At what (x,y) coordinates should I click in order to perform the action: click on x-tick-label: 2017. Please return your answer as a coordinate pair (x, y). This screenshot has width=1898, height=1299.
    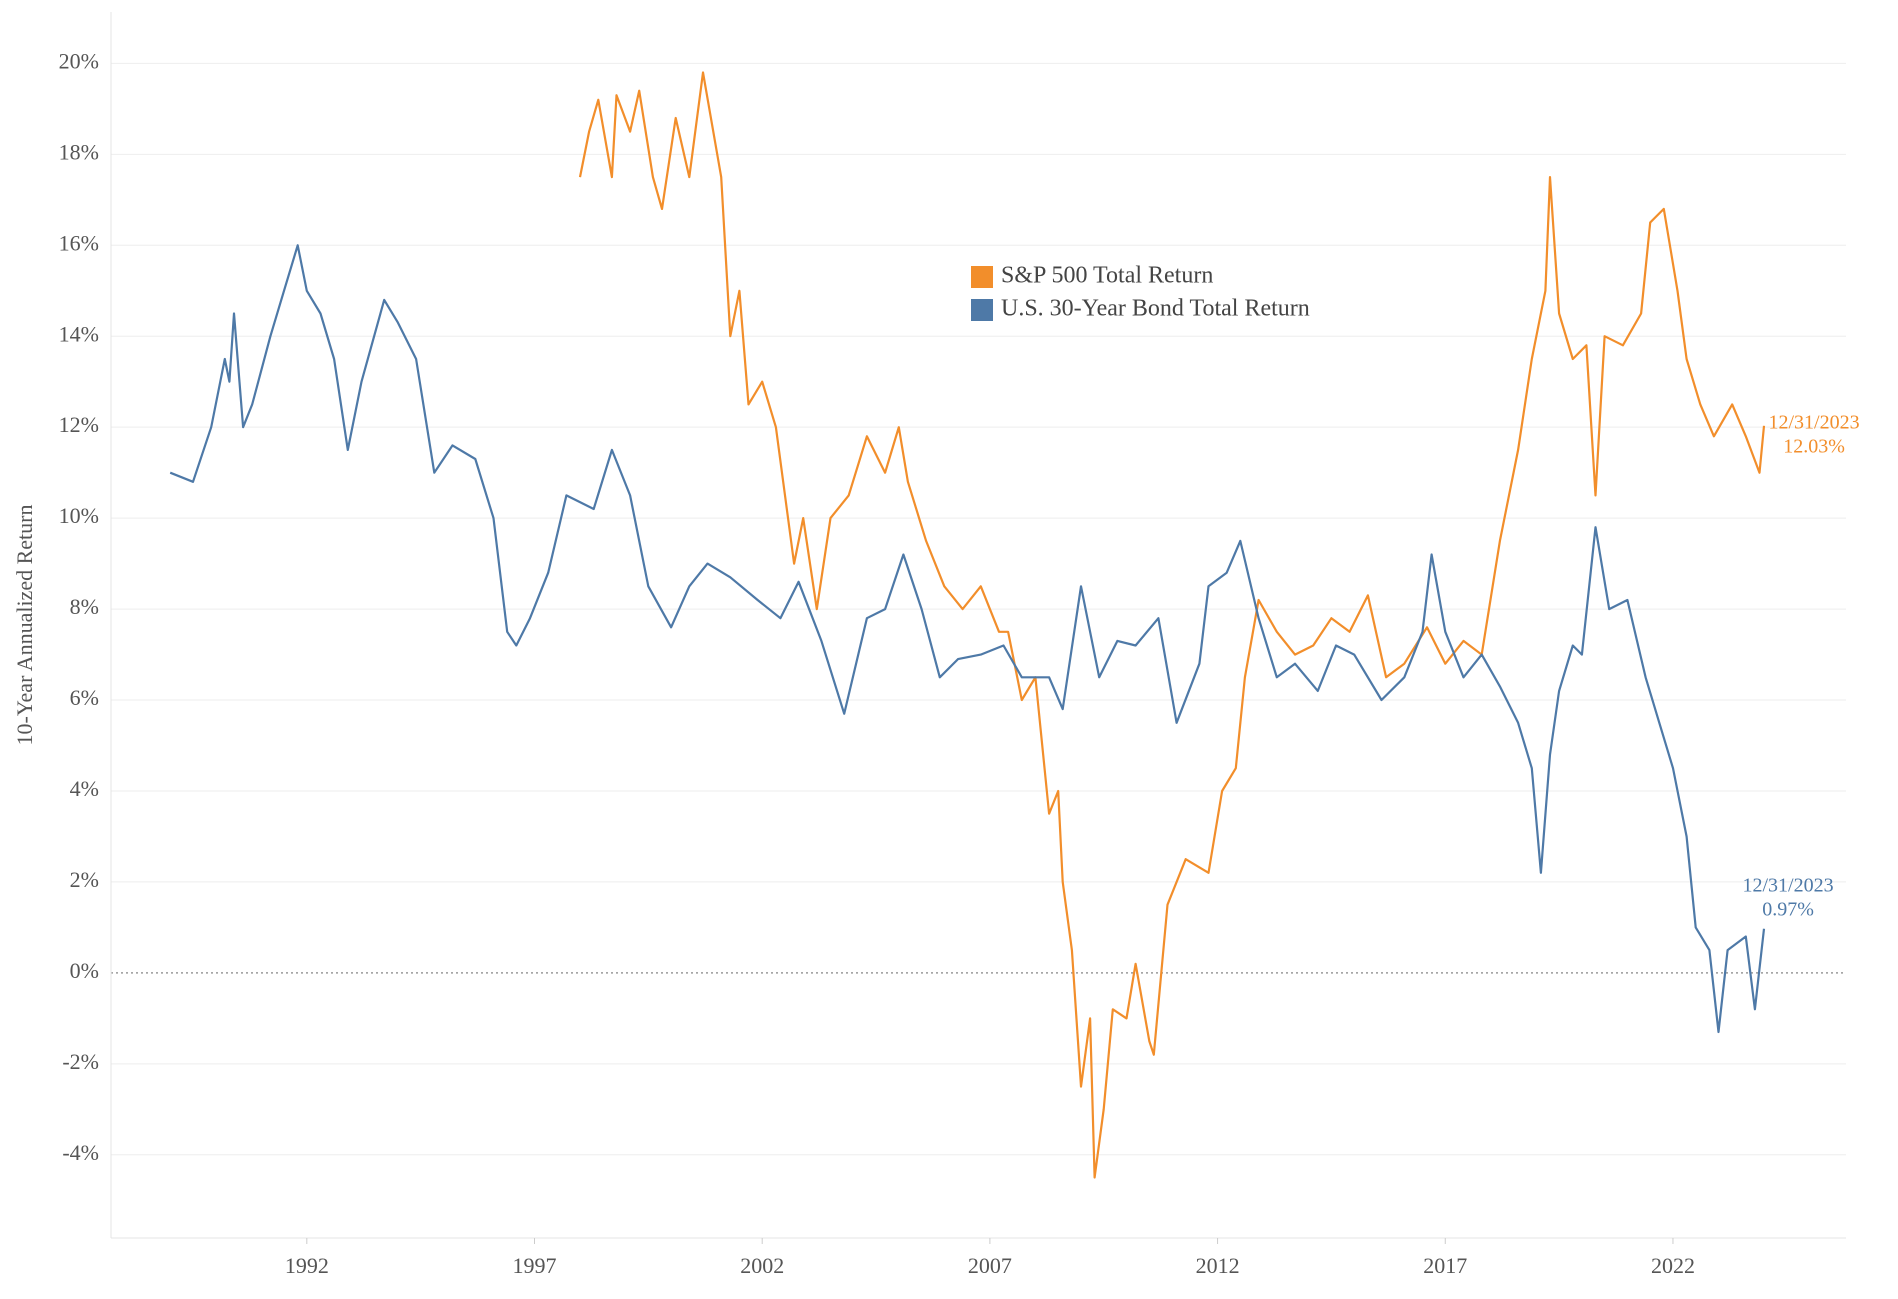
    Looking at the image, I should click on (1445, 1265).